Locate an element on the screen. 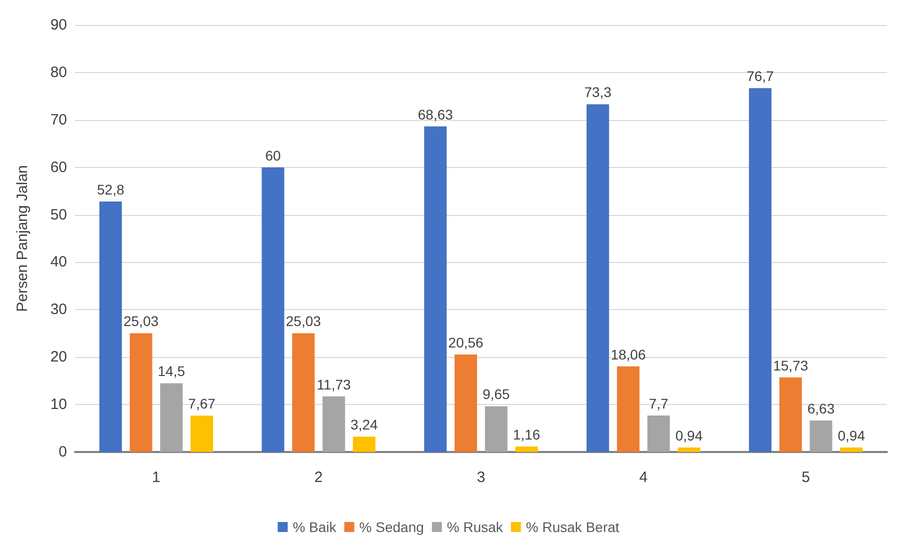 This screenshot has height=547, width=897. data-label: 15,73 is located at coordinates (790, 365).